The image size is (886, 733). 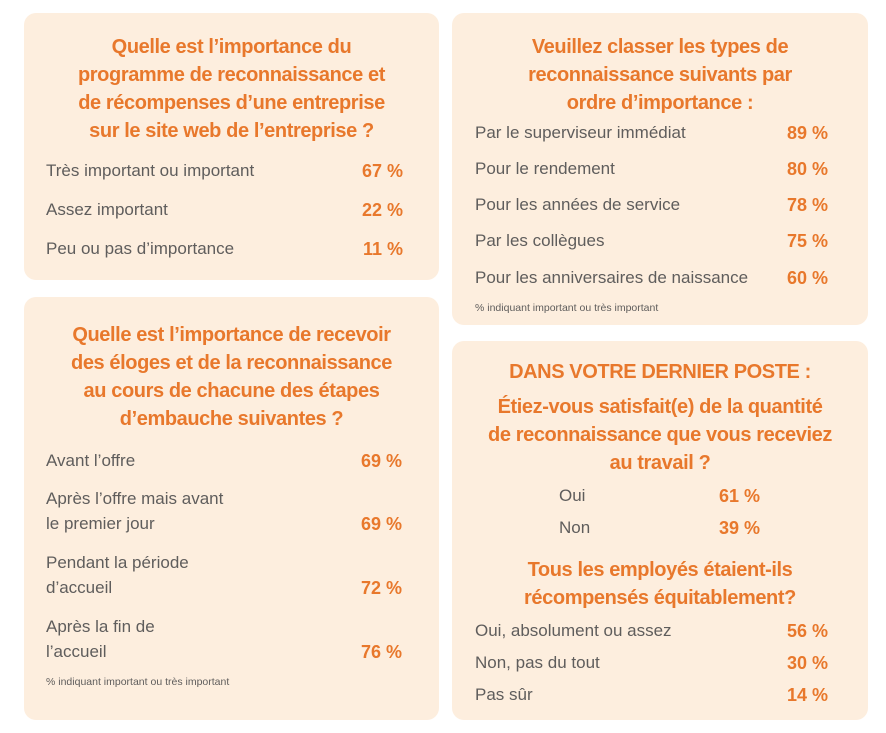 I want to click on row-label: Par les collègues, so click(x=540, y=240).